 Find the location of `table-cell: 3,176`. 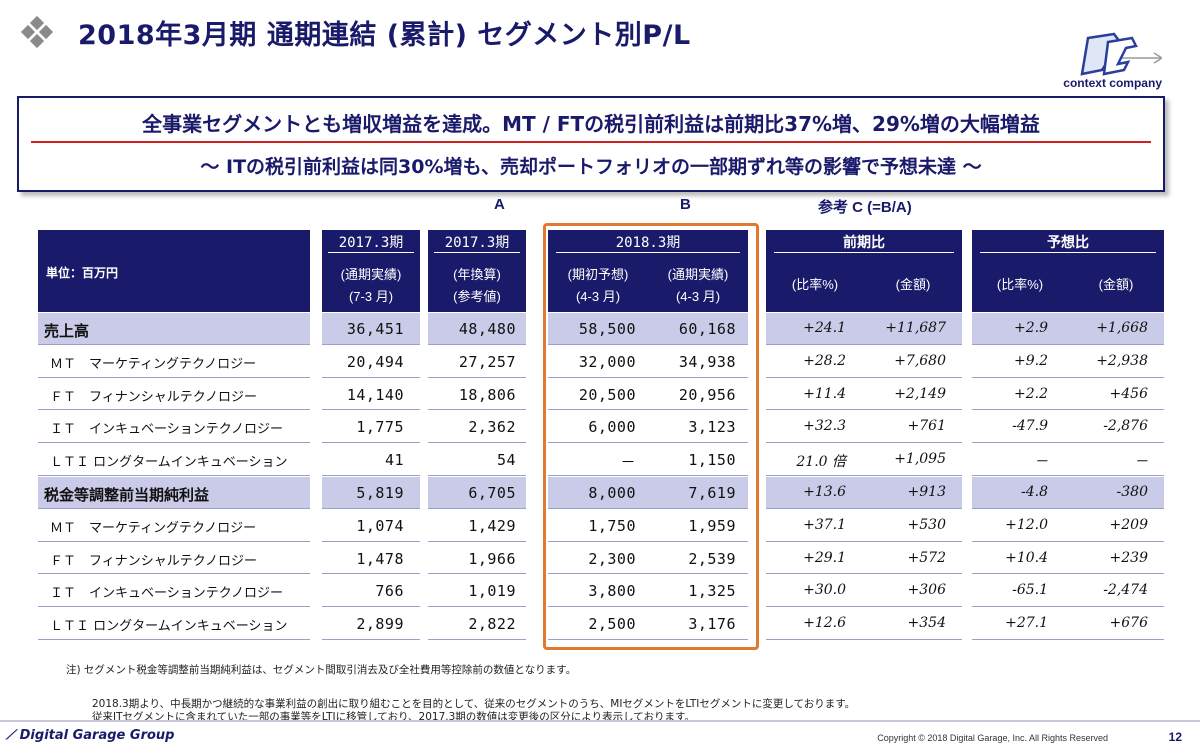

table-cell: 3,176 is located at coordinates (712, 624).